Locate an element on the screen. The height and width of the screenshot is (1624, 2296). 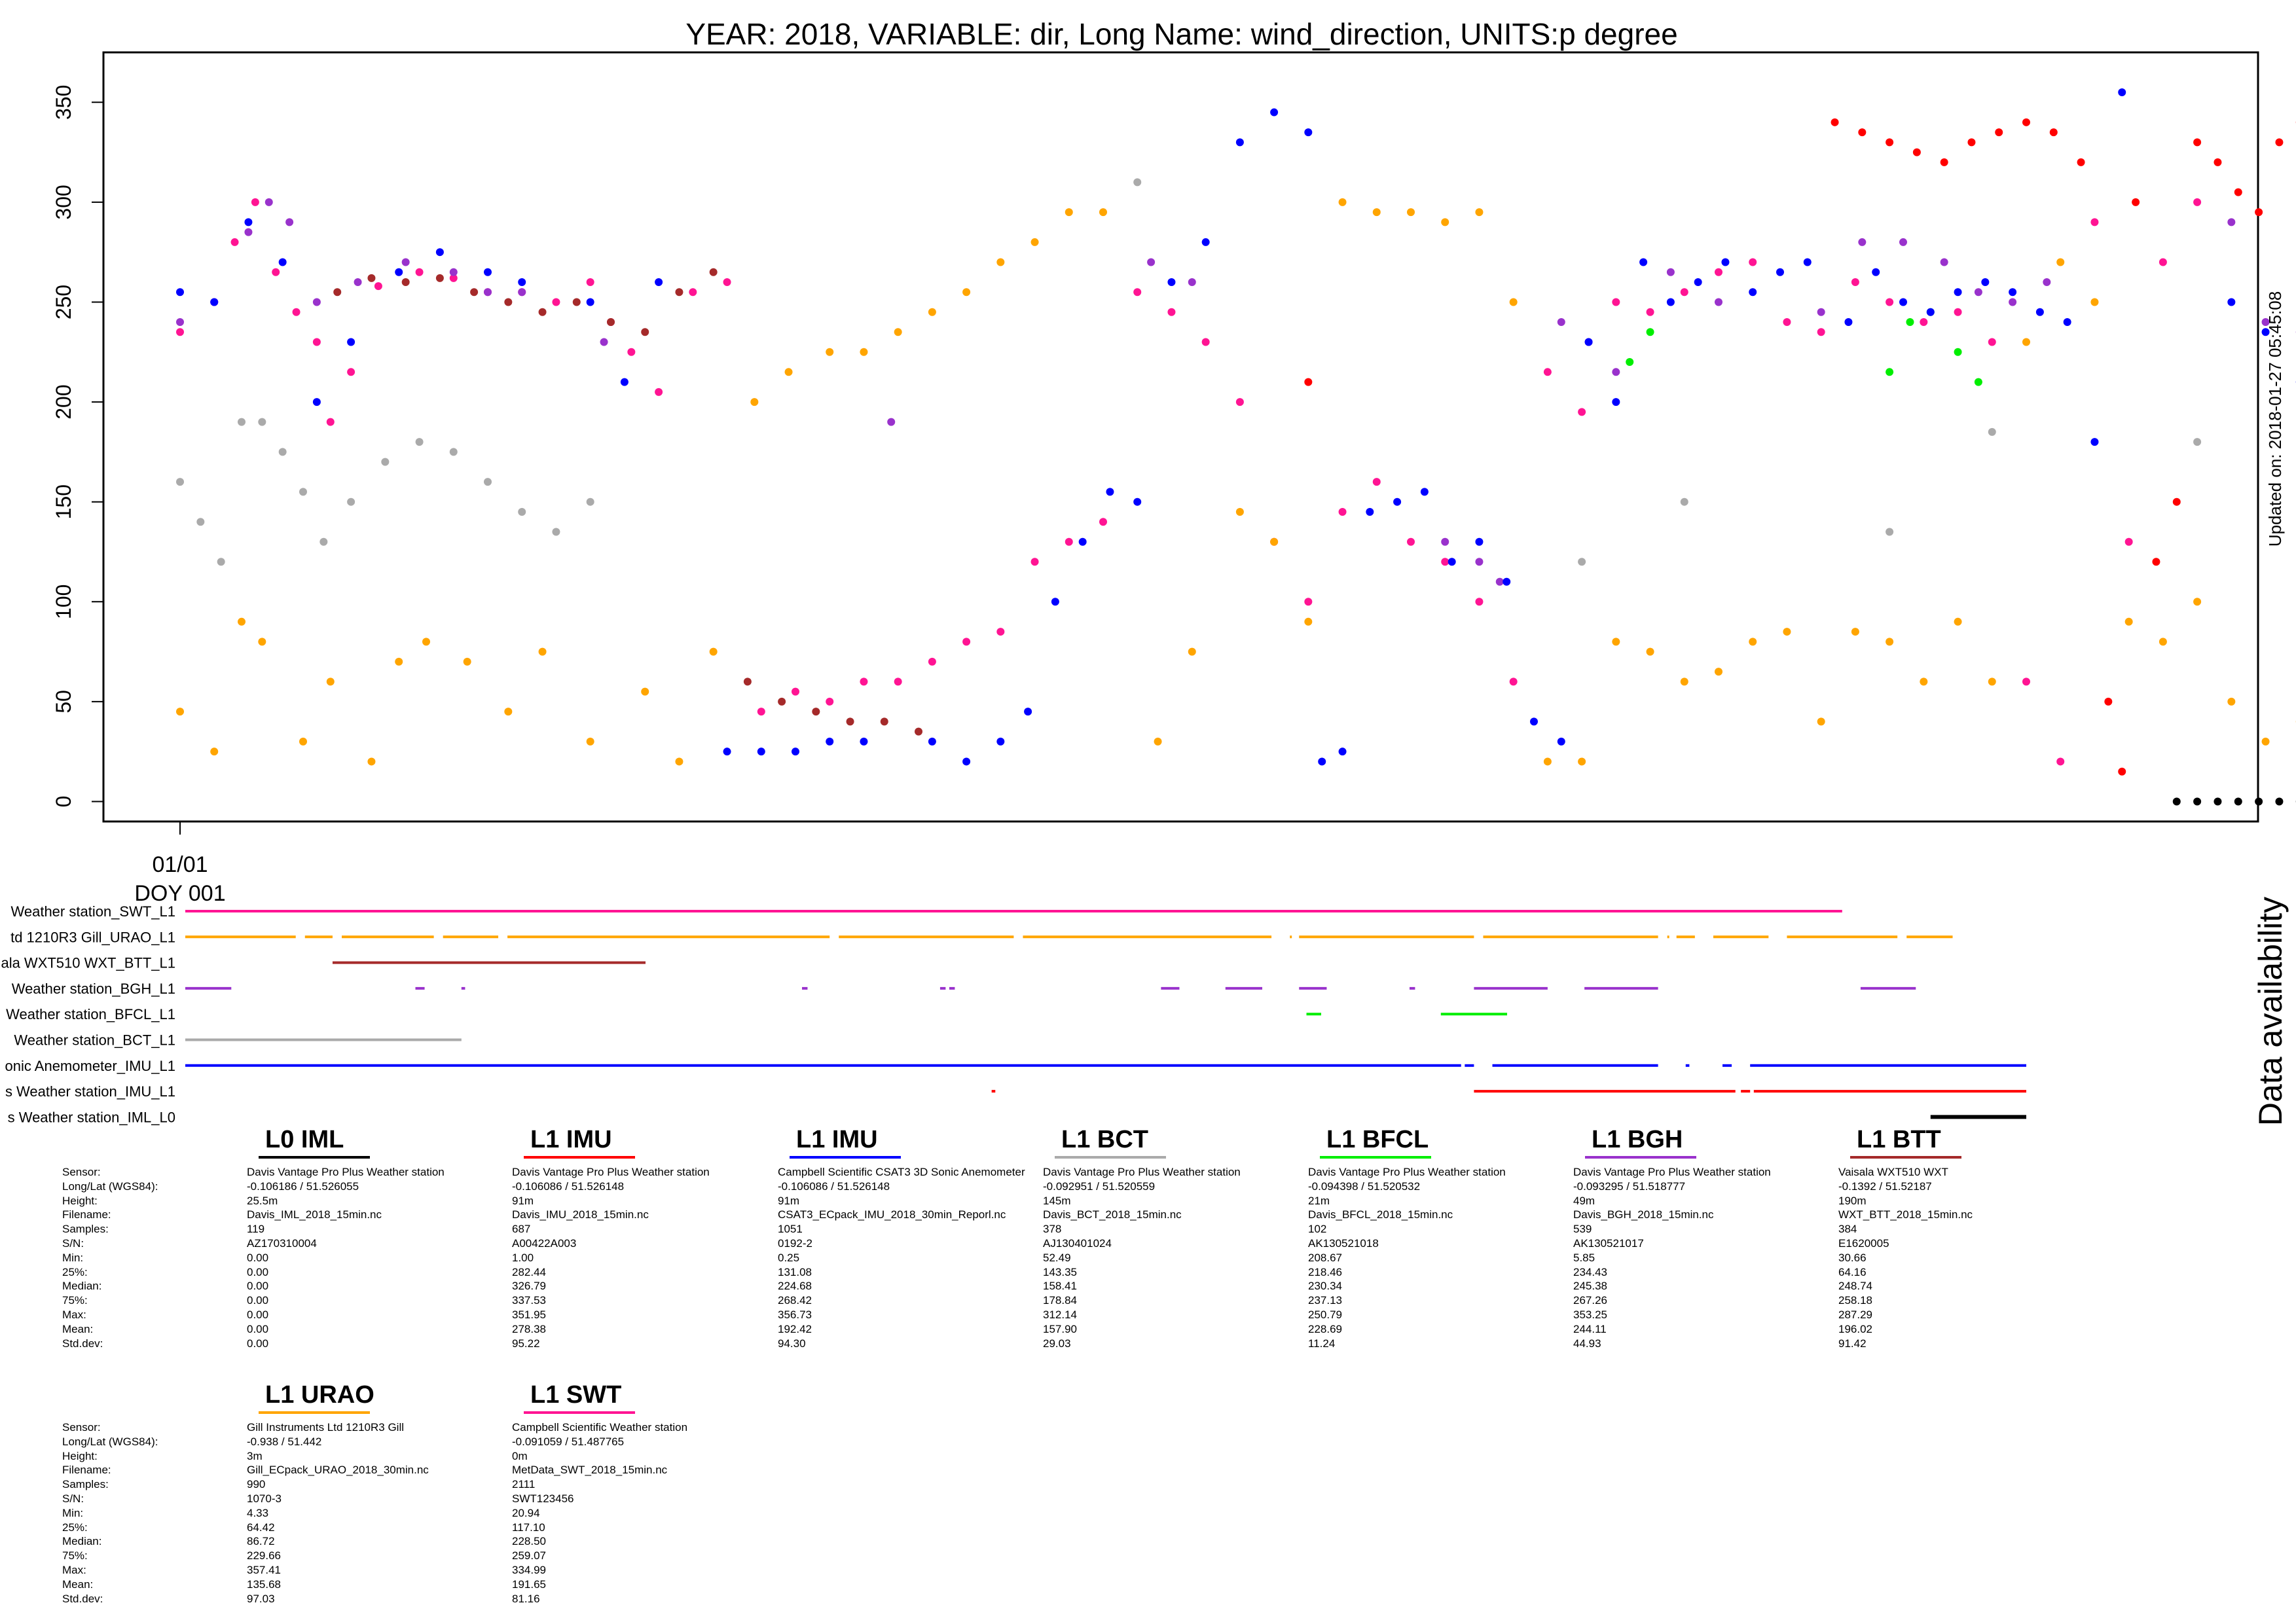
info-value: 196.02 is located at coordinates (1855, 1328).